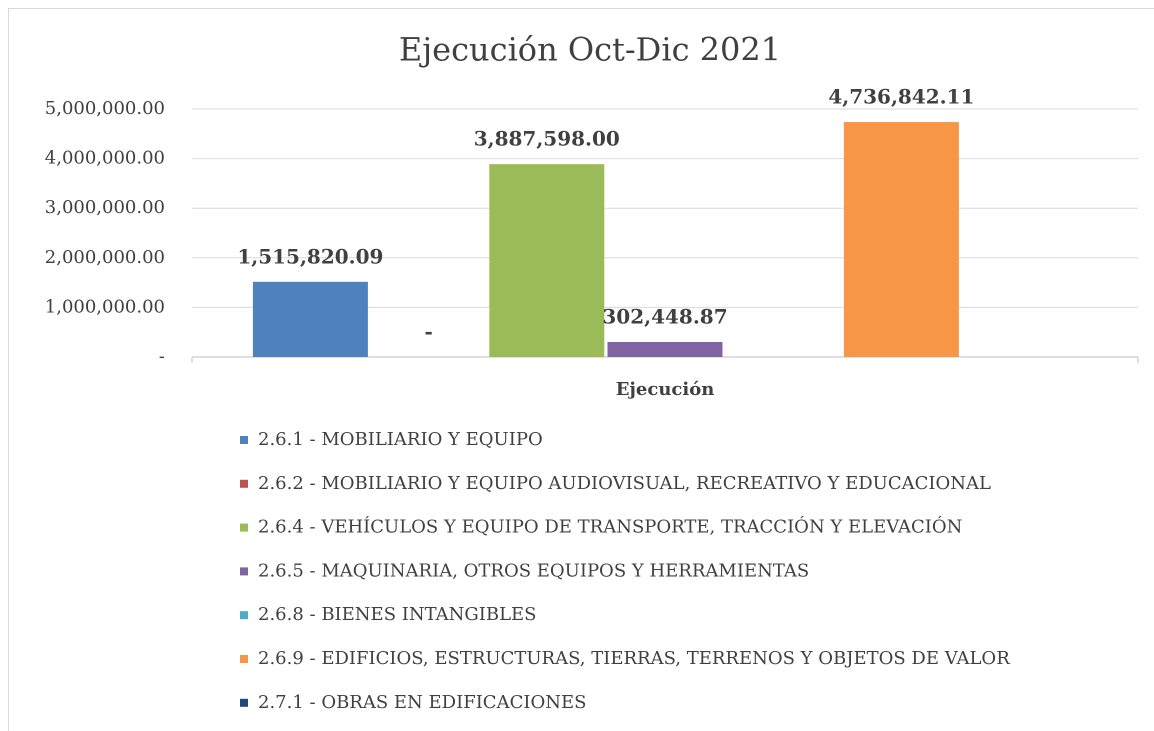 This screenshot has width=1154, height=731. Describe the element at coordinates (901, 97) in the screenshot. I see `data-label: 4,736,842.11` at that location.